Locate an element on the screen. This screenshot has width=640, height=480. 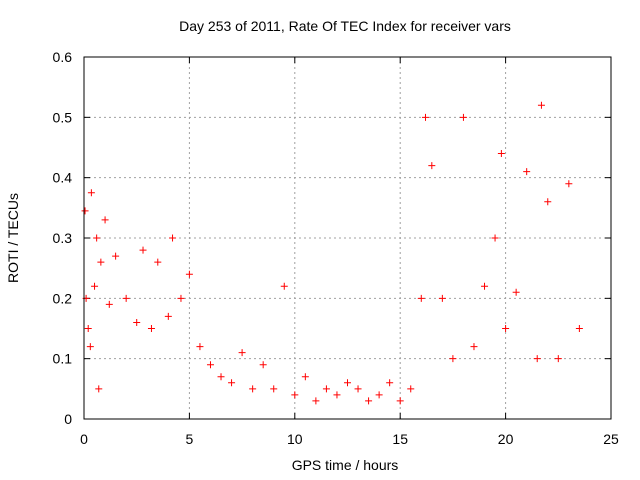
x-tick-label: 0 is located at coordinates (84, 439).